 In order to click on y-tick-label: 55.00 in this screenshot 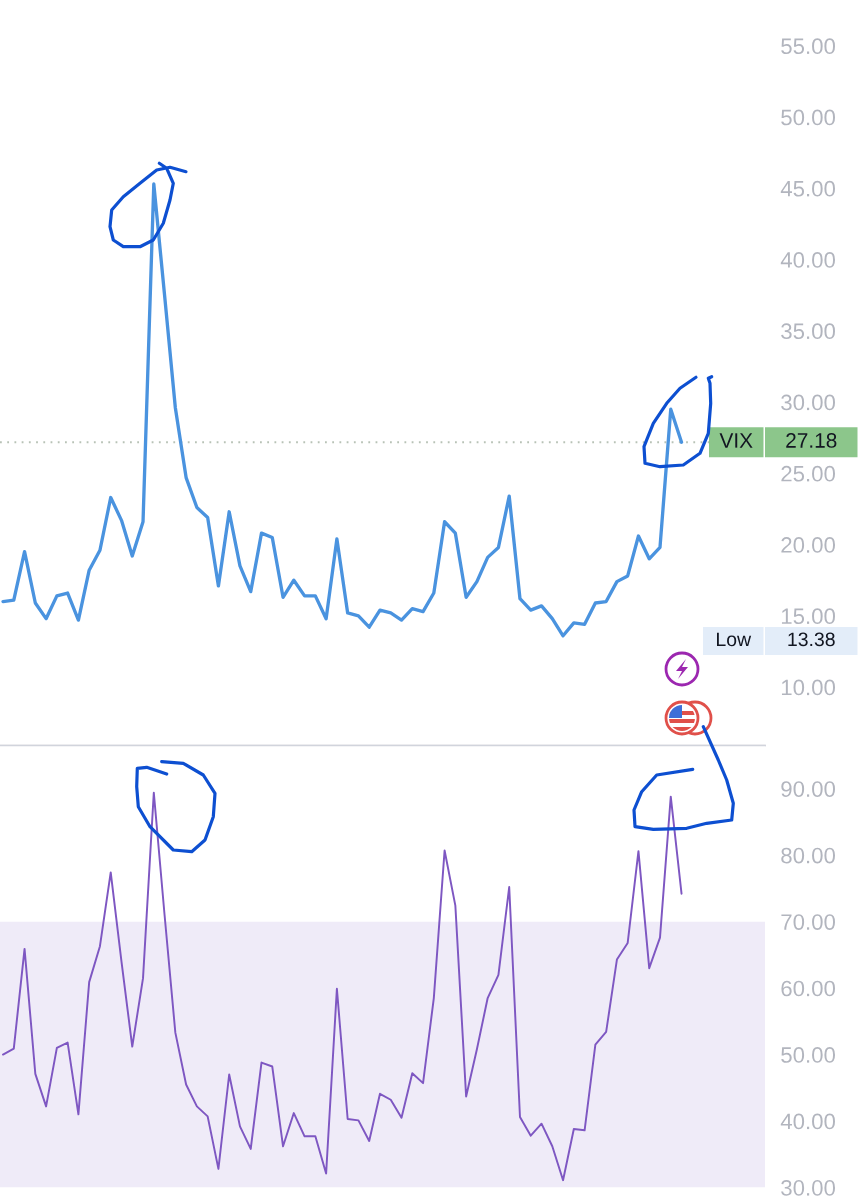, I will do `click(808, 46)`.